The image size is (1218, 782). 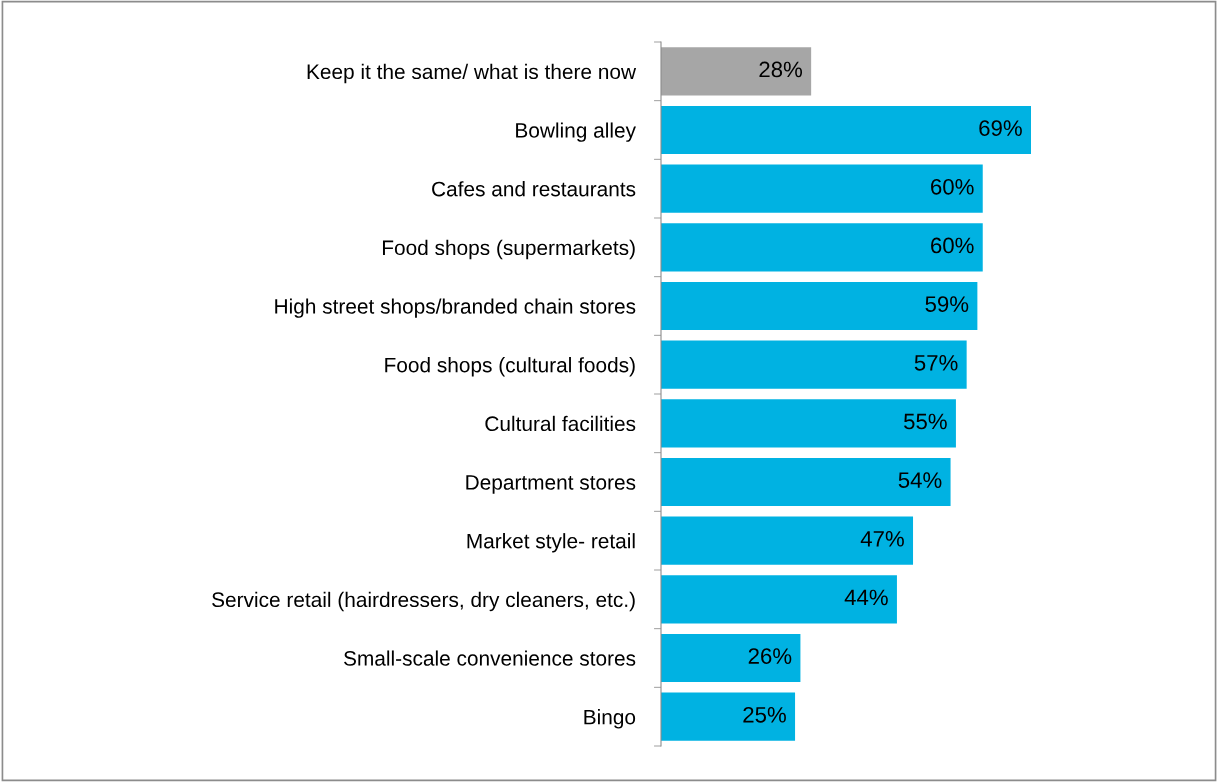 I want to click on y-tick-label: Food shops (supermarkets), so click(x=509, y=249).